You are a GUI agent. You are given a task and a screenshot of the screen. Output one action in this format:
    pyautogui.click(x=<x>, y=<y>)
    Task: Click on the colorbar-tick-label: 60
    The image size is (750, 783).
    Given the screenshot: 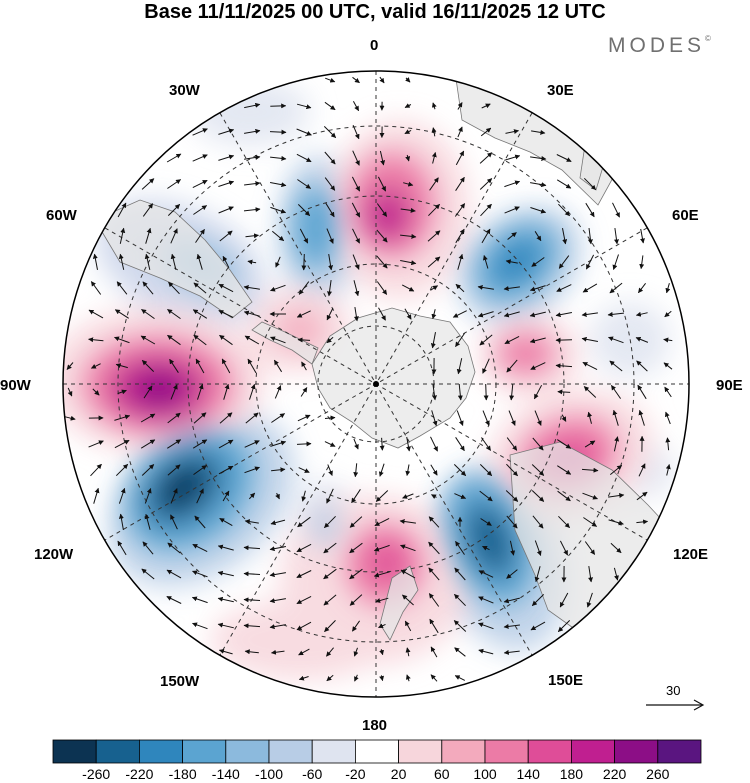 What is the action you would take?
    pyautogui.click(x=442, y=774)
    